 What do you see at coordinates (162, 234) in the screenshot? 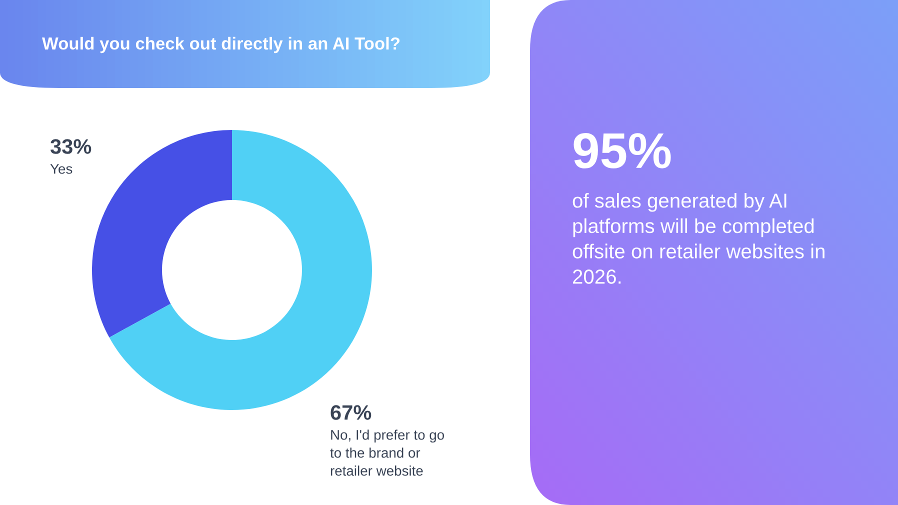
I see `donut-slice` at bounding box center [162, 234].